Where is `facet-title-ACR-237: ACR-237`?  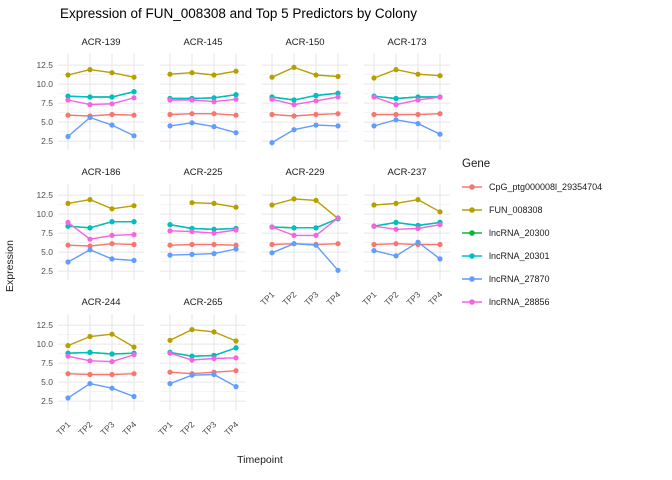 facet-title-ACR-237: ACR-237 is located at coordinates (407, 172).